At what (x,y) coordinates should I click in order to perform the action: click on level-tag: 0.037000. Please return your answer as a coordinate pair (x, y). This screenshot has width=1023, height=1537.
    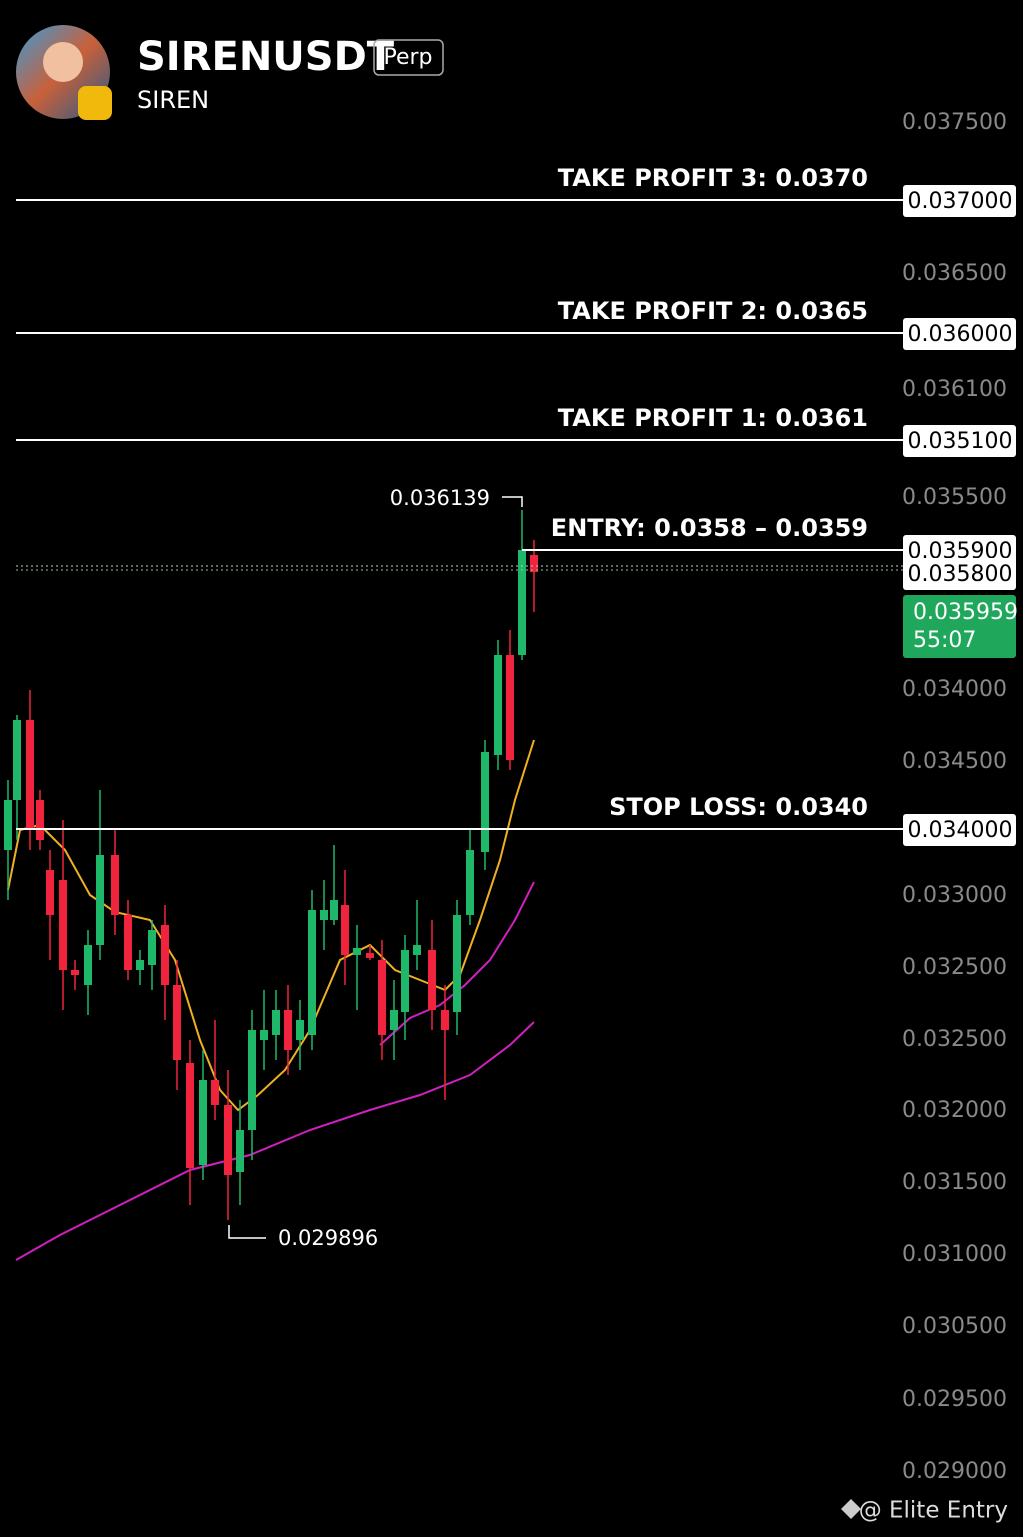
    Looking at the image, I should click on (960, 201).